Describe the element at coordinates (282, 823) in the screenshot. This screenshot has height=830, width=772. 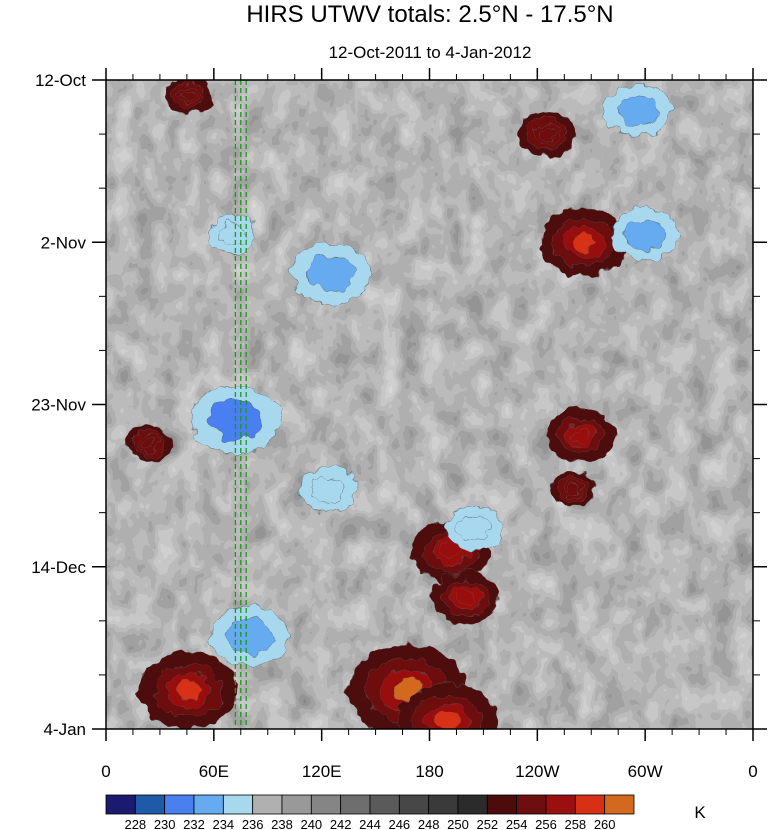
I see `colorbar-level-label: 238` at that location.